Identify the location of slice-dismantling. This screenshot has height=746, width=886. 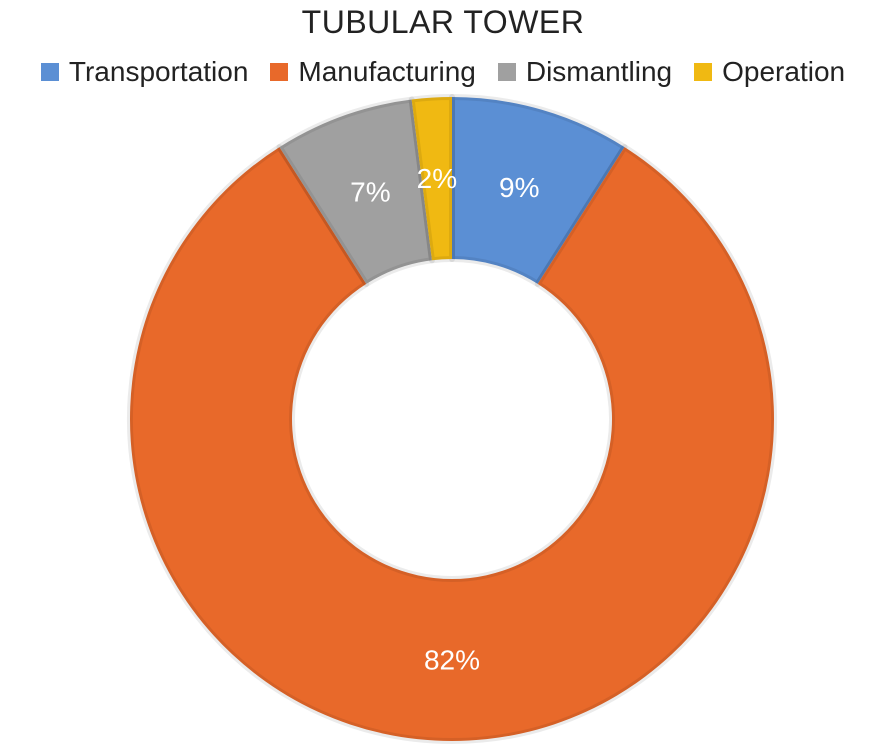
(355, 191).